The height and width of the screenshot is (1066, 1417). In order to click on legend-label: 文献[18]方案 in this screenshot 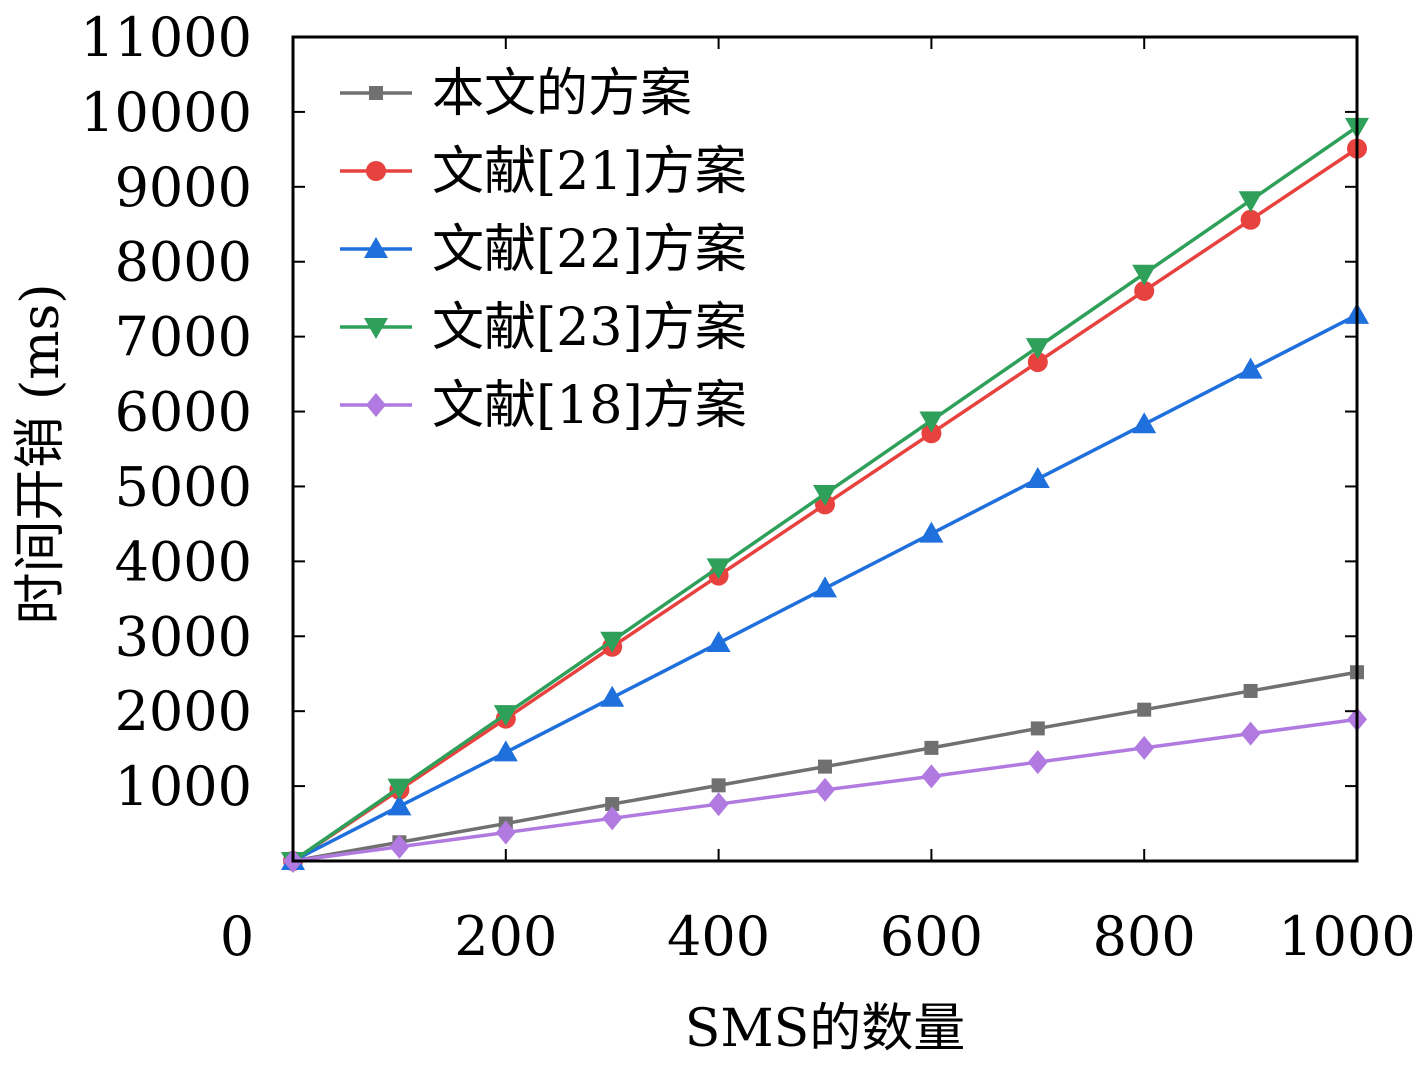, I will do `click(589, 406)`.